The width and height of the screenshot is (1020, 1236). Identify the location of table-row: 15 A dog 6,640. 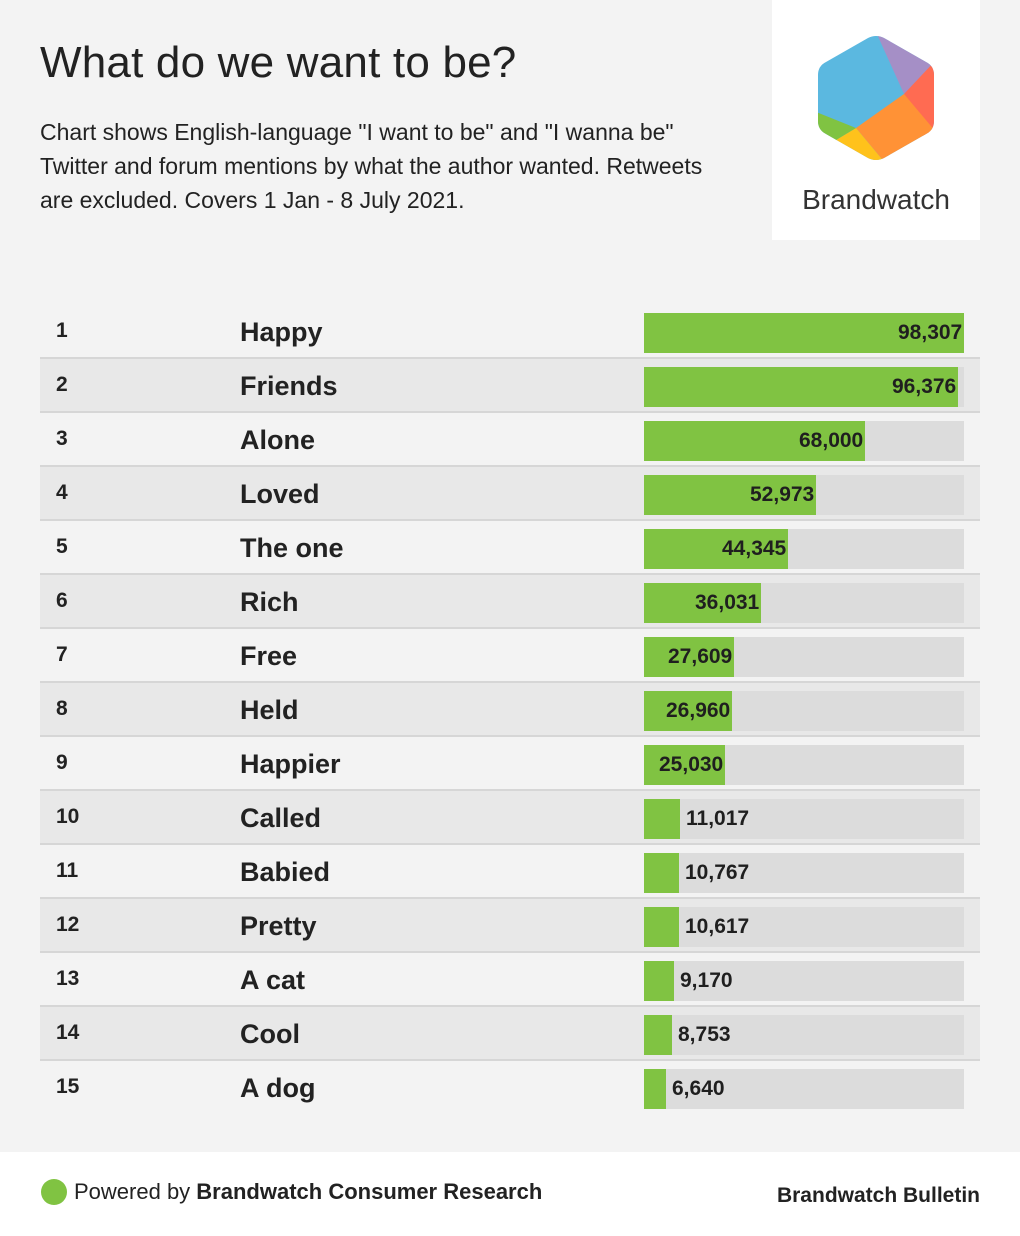
(510, 1088).